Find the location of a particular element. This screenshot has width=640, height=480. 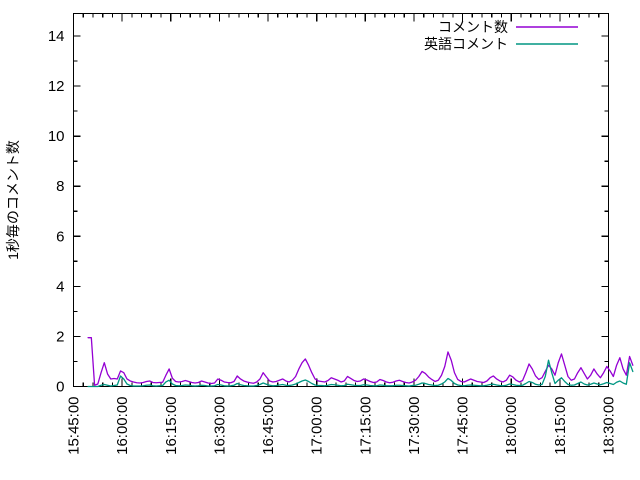

y-tick-label: 8 is located at coordinates (60, 186).